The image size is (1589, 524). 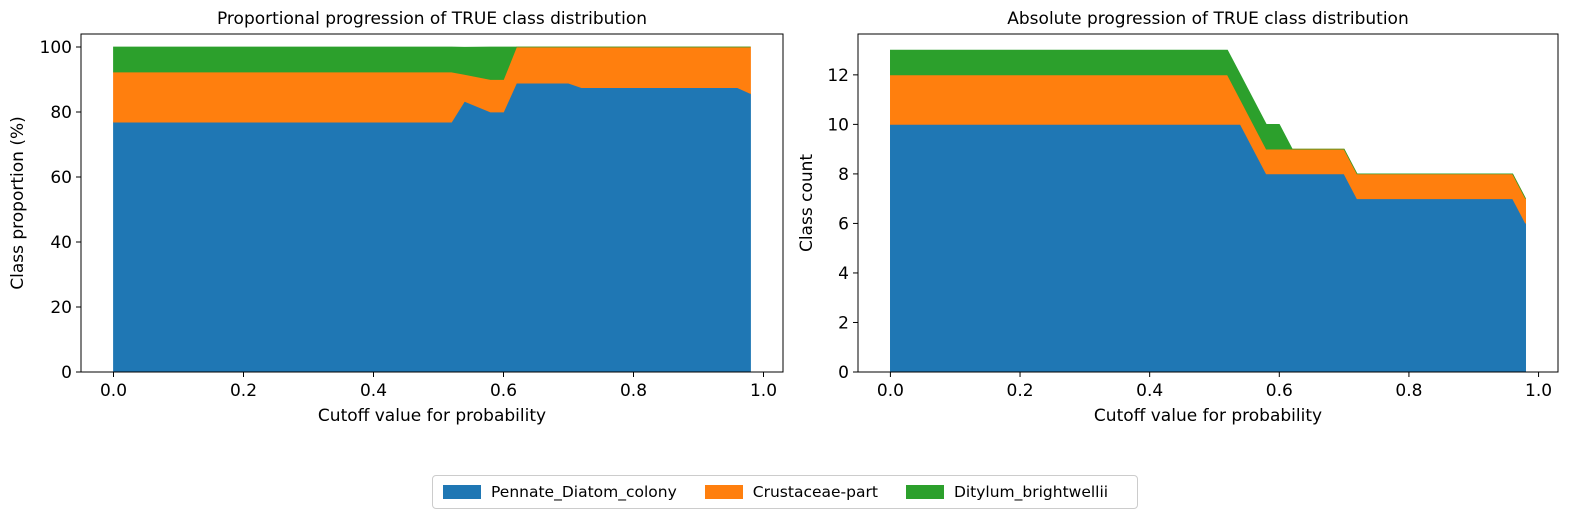 What do you see at coordinates (56, 48) in the screenshot?
I see `y-tick-label: 100` at bounding box center [56, 48].